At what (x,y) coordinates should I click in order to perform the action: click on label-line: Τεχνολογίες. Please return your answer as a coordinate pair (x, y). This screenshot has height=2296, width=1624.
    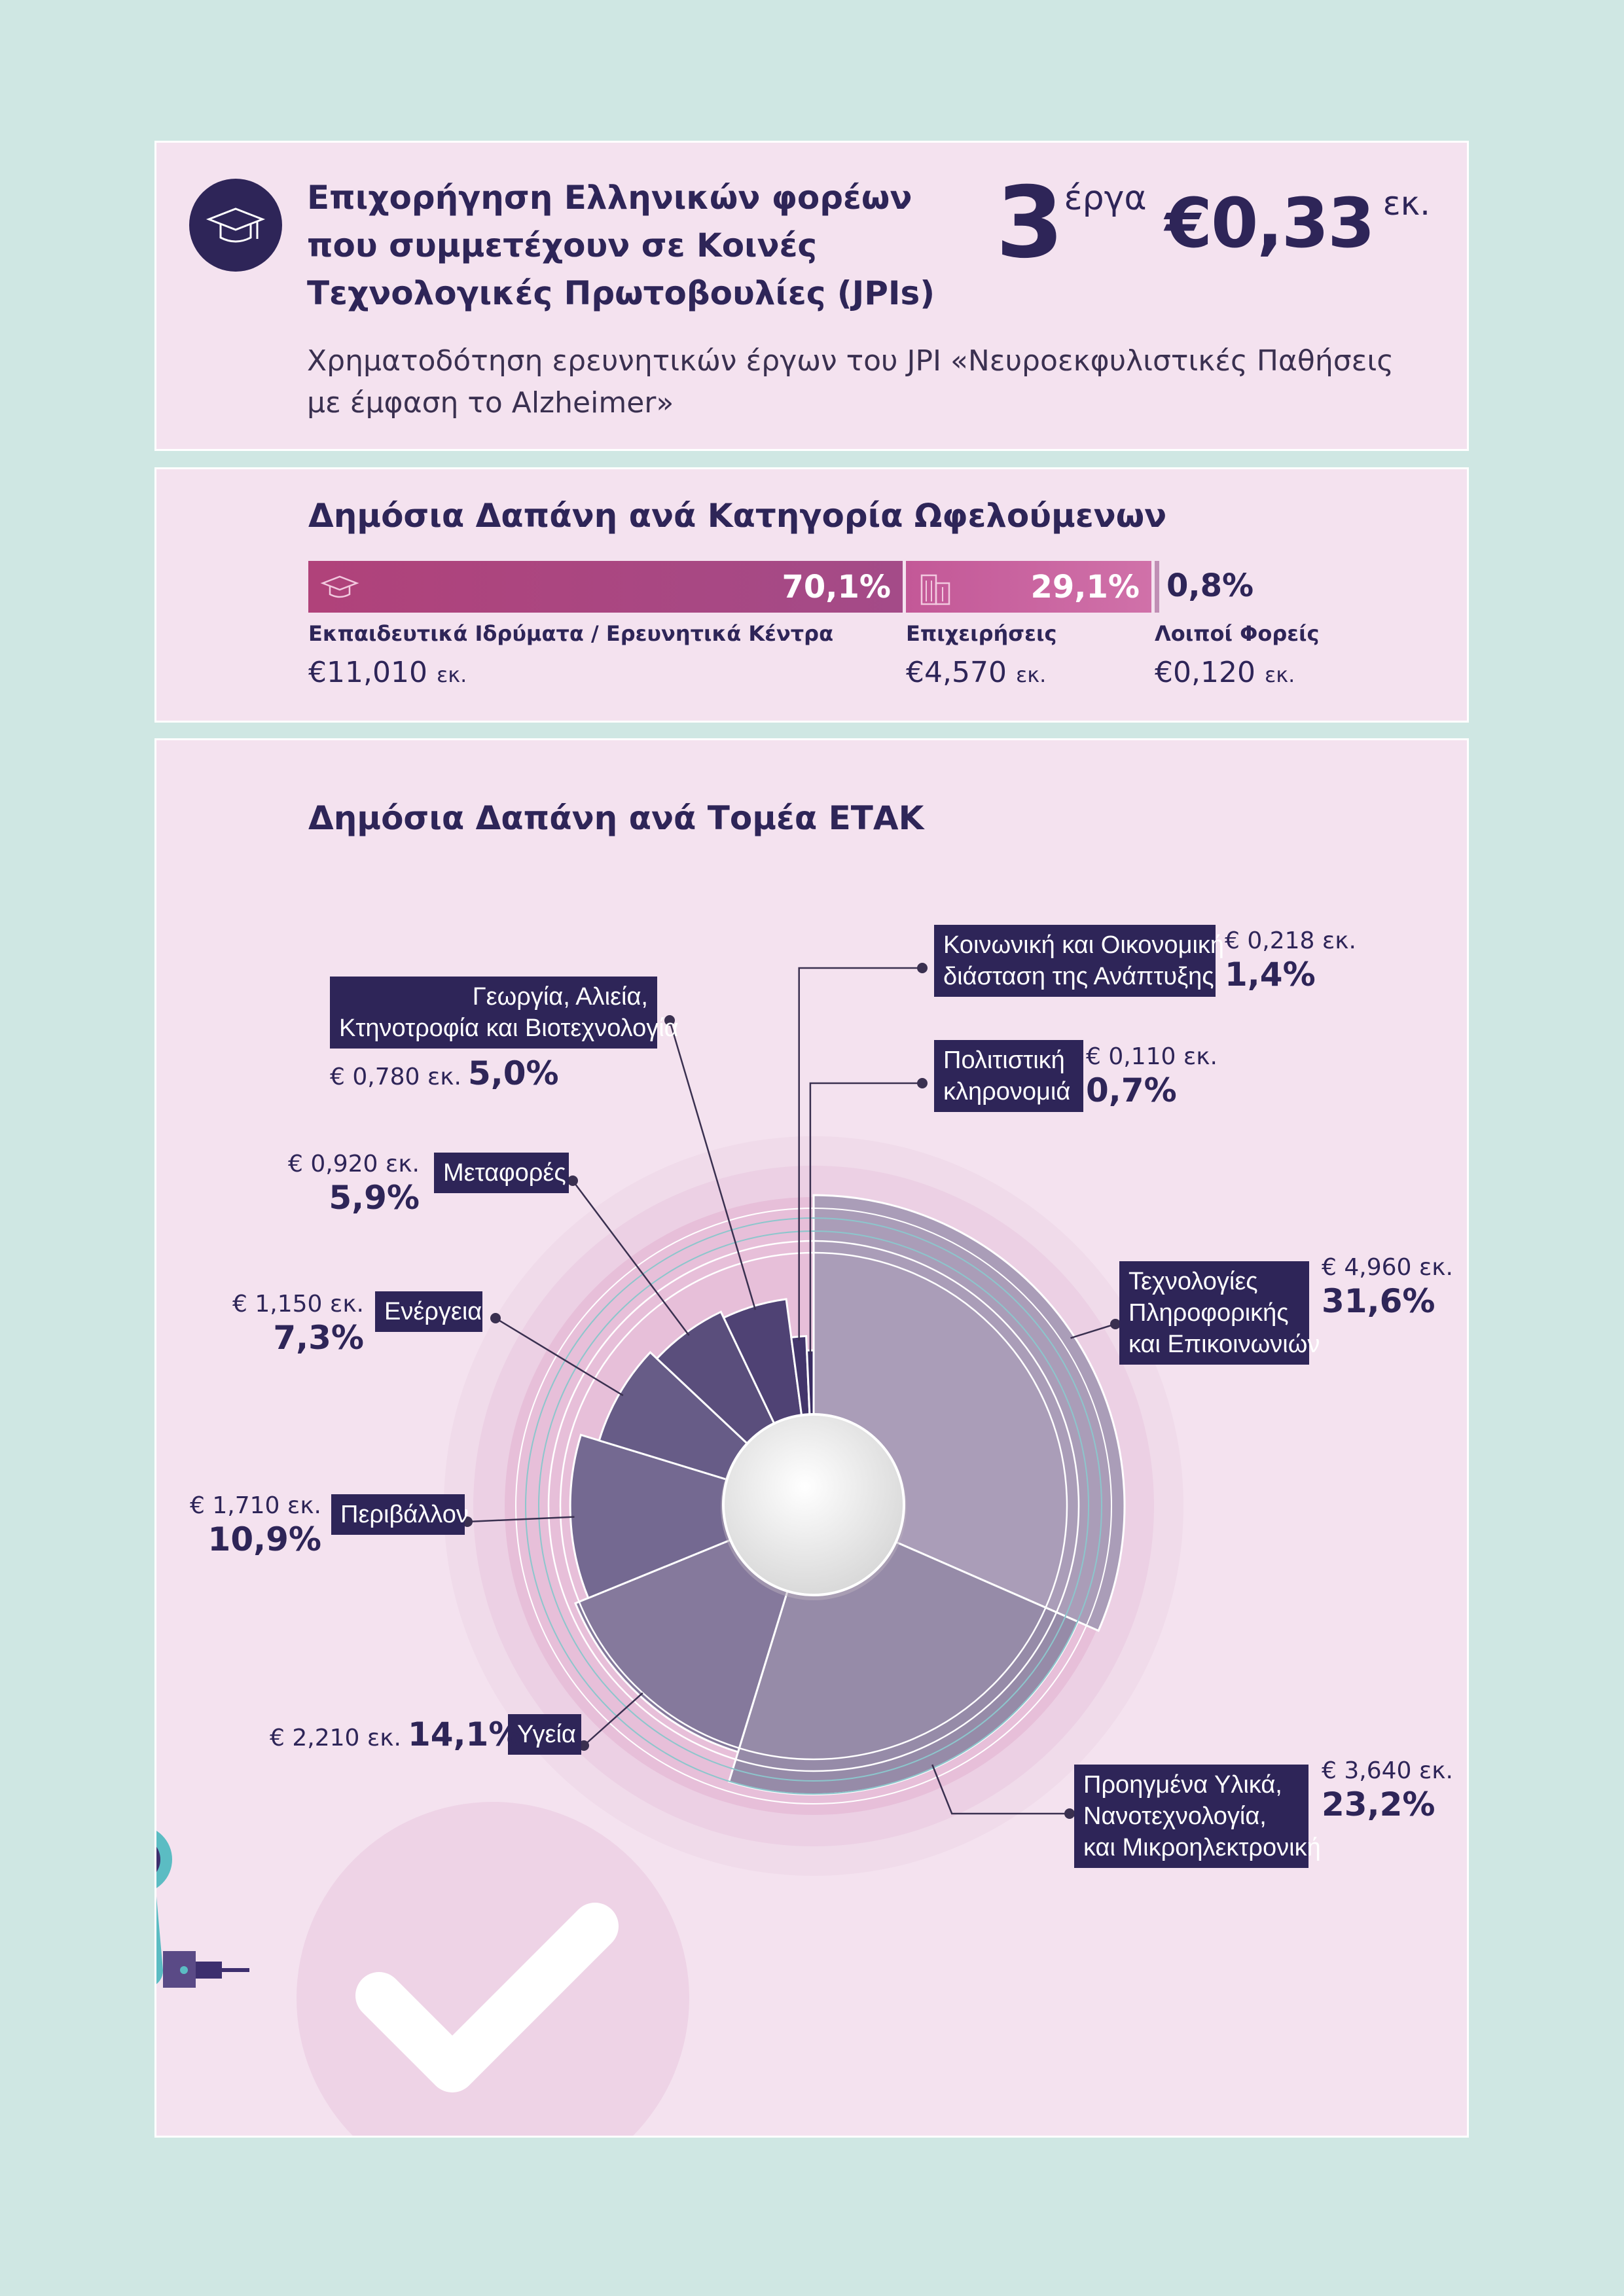
    Looking at the image, I should click on (1193, 1281).